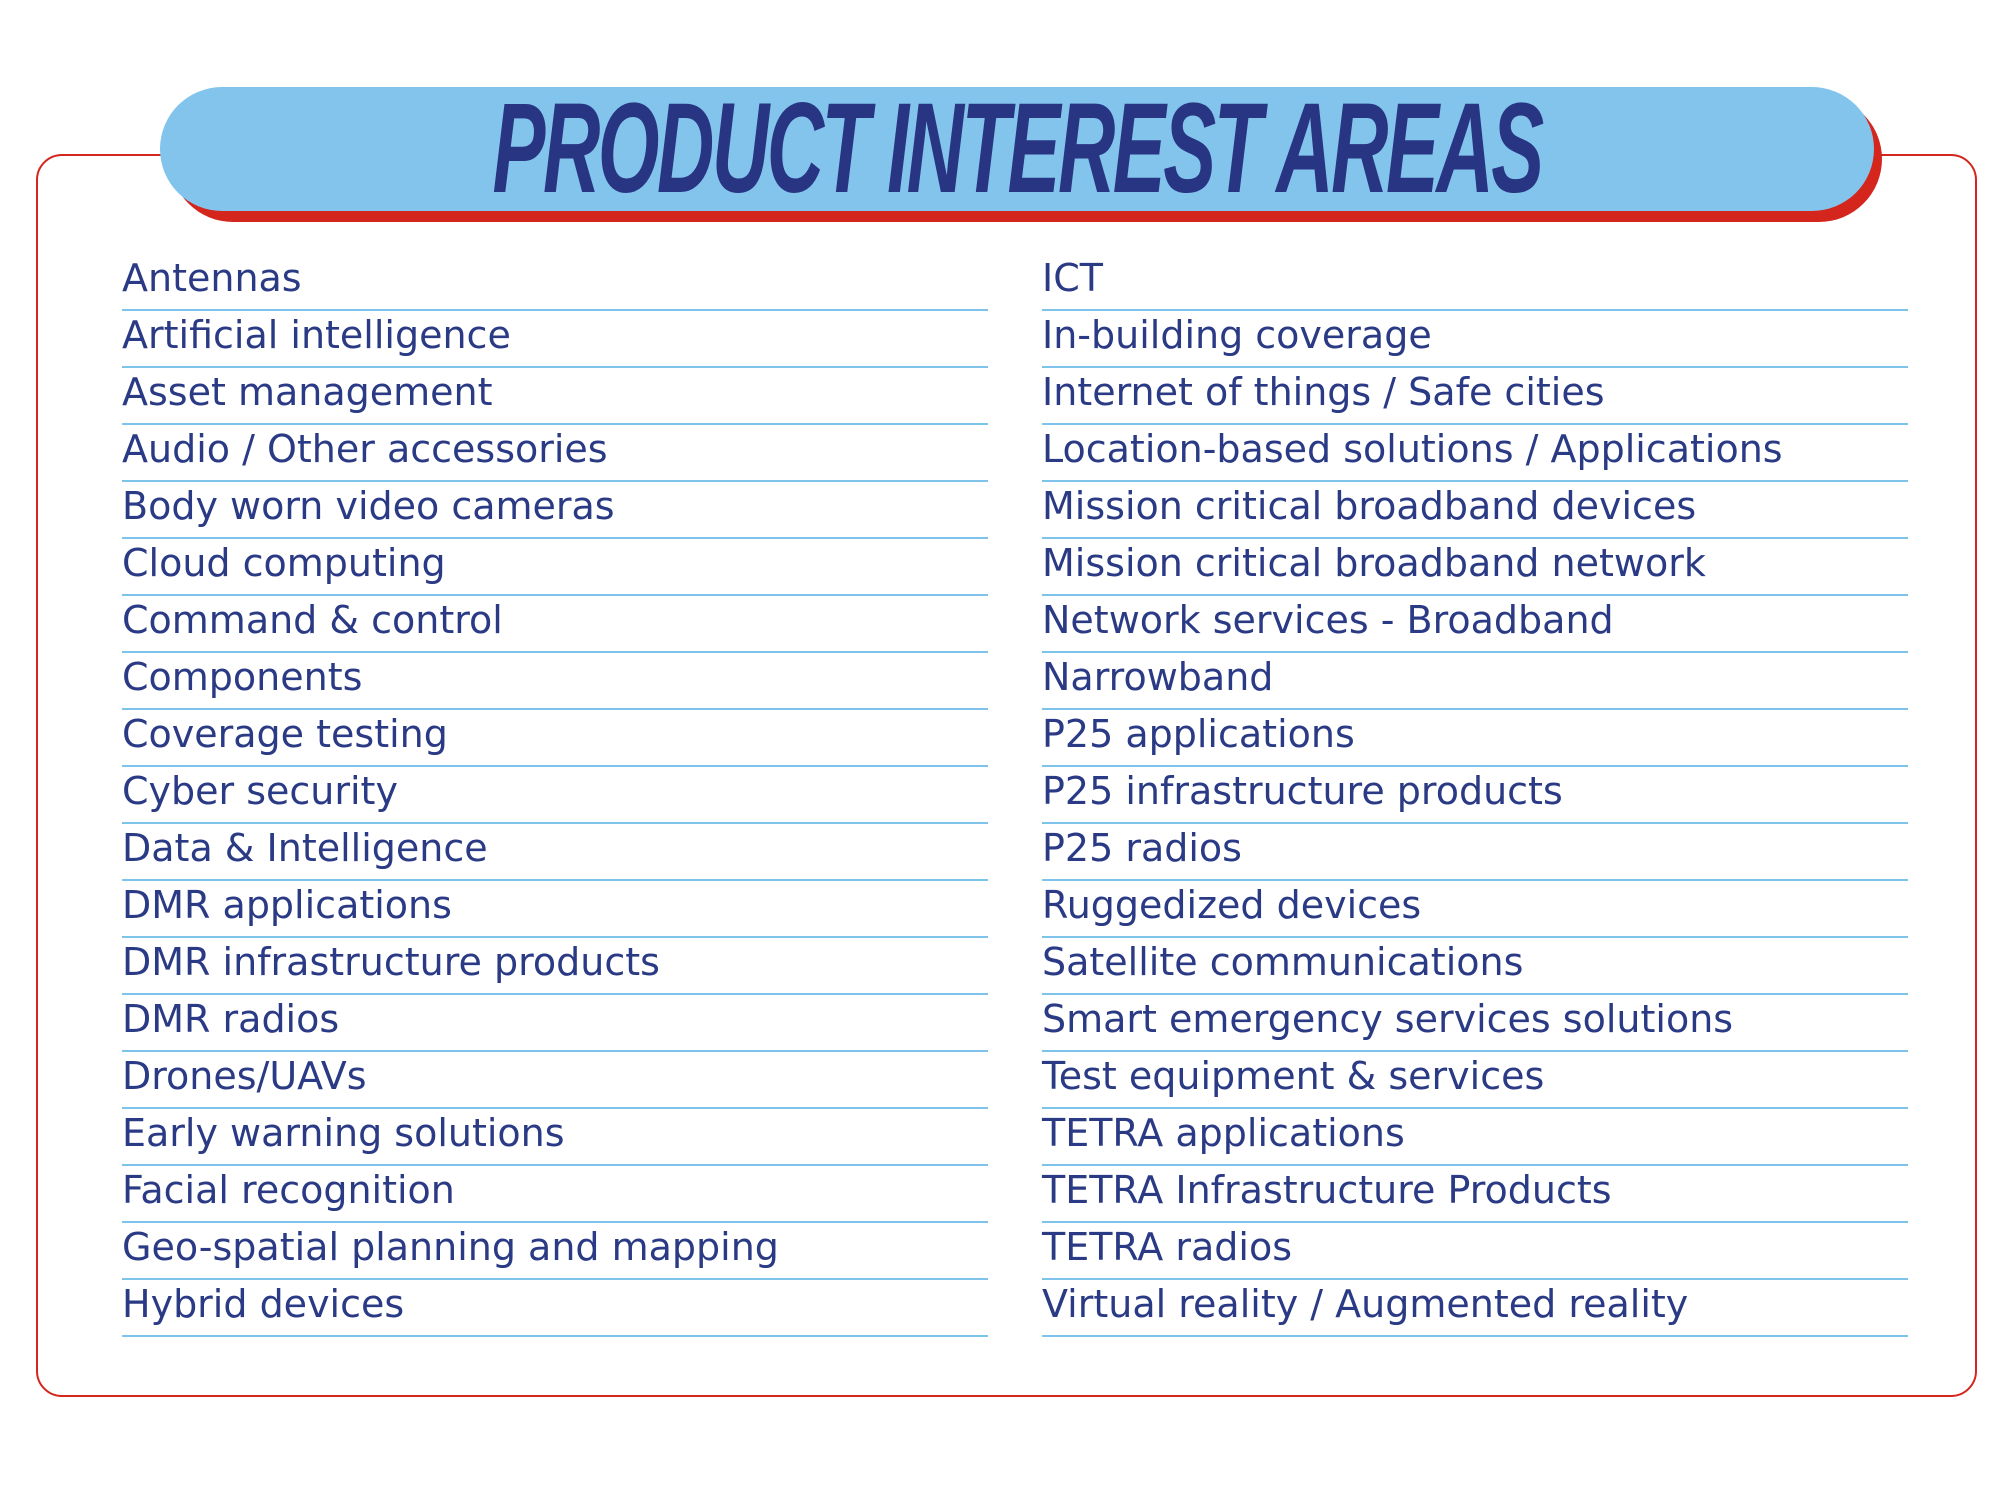  I want to click on list-item-label: Audio / Other accessories, so click(365, 449).